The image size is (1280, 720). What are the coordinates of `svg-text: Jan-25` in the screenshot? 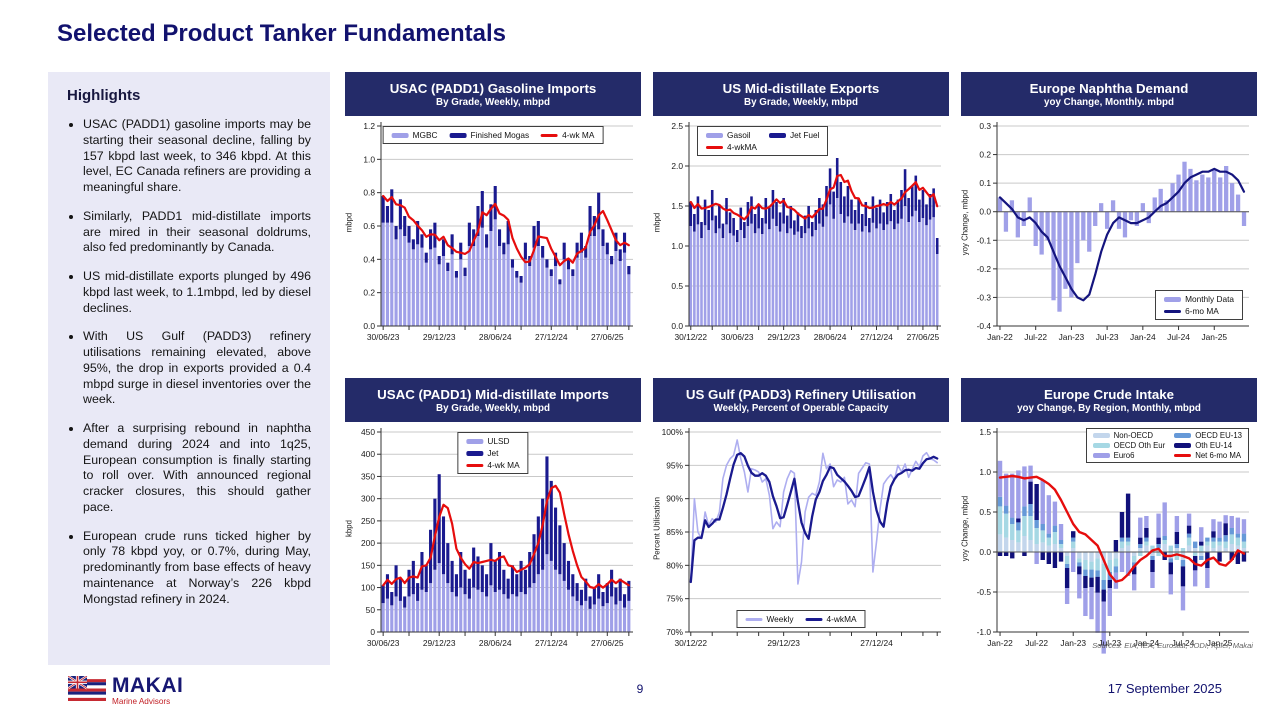 It's located at (1220, 643).